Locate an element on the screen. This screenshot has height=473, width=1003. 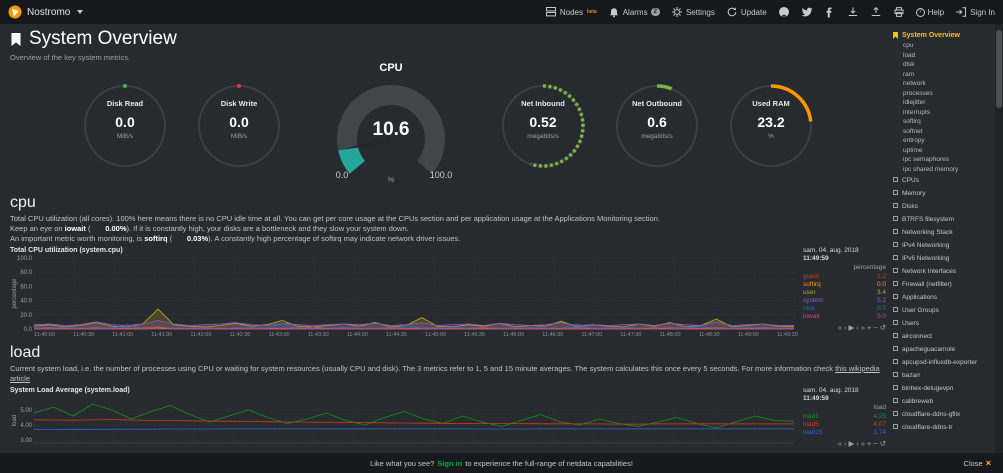
settings-button: Settings is located at coordinates (693, 12).